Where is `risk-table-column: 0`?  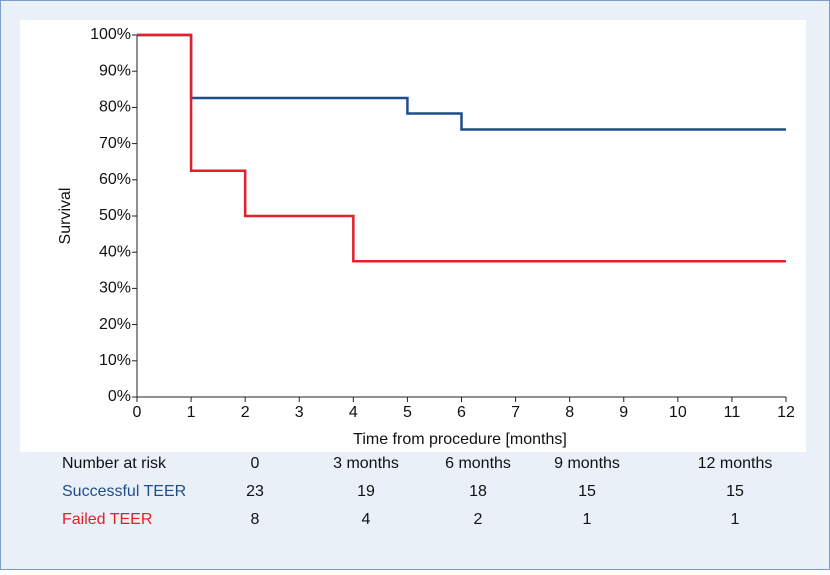 risk-table-column: 0 is located at coordinates (255, 463).